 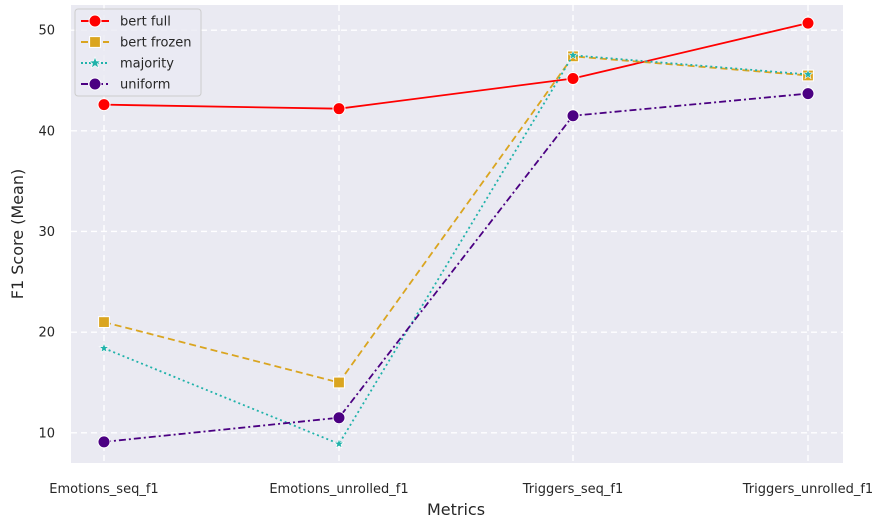 I want to click on legend-label: bert frozen, so click(x=155, y=43).